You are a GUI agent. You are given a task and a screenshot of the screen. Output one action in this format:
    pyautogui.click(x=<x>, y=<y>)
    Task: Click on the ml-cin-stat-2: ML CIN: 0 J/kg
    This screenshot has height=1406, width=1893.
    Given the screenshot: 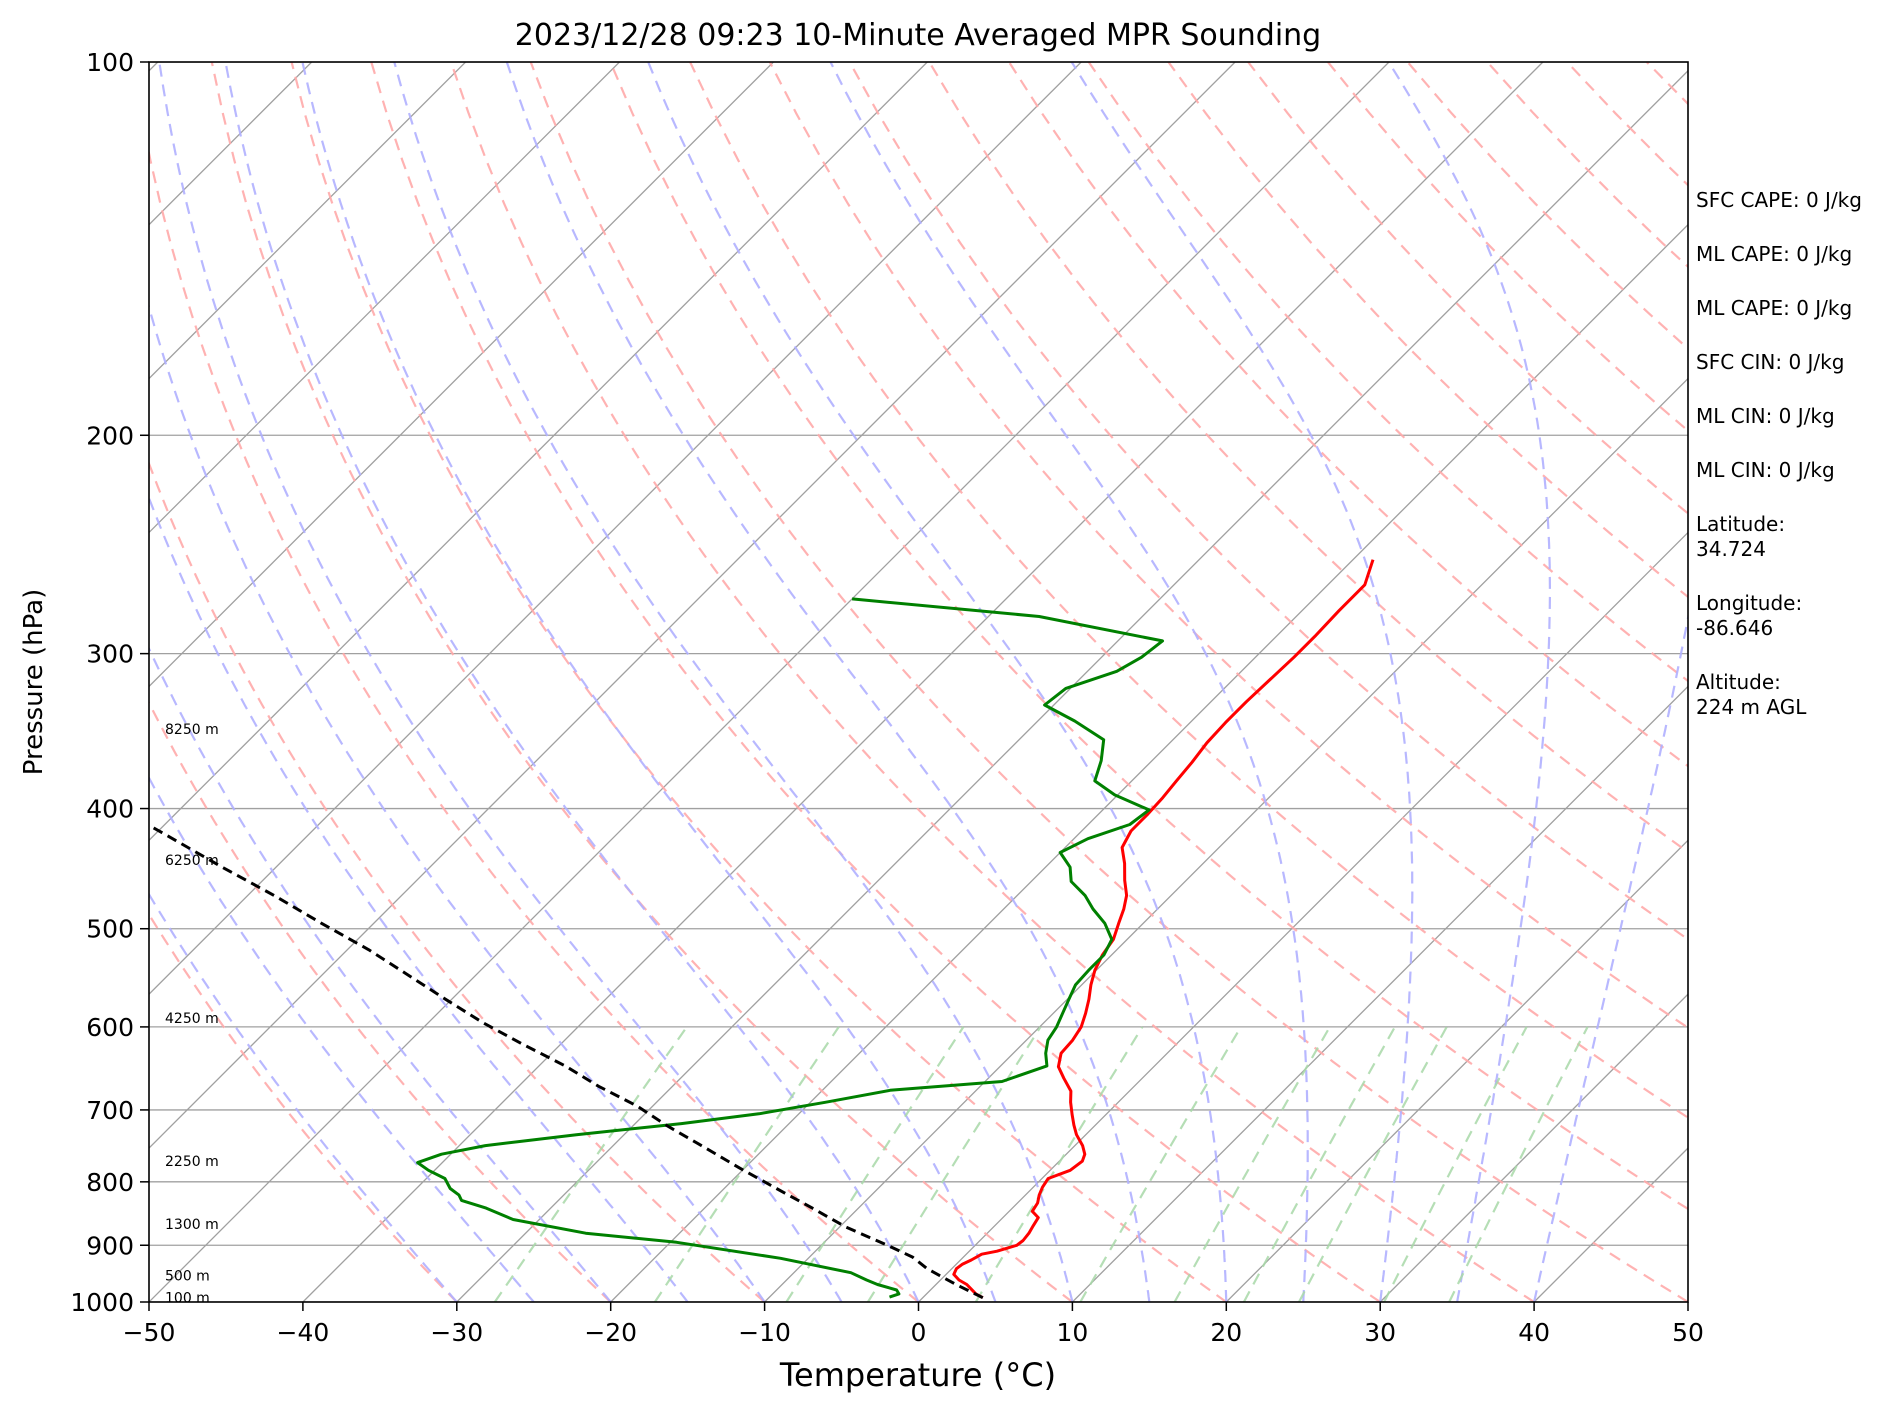 What is the action you would take?
    pyautogui.click(x=1791, y=485)
    